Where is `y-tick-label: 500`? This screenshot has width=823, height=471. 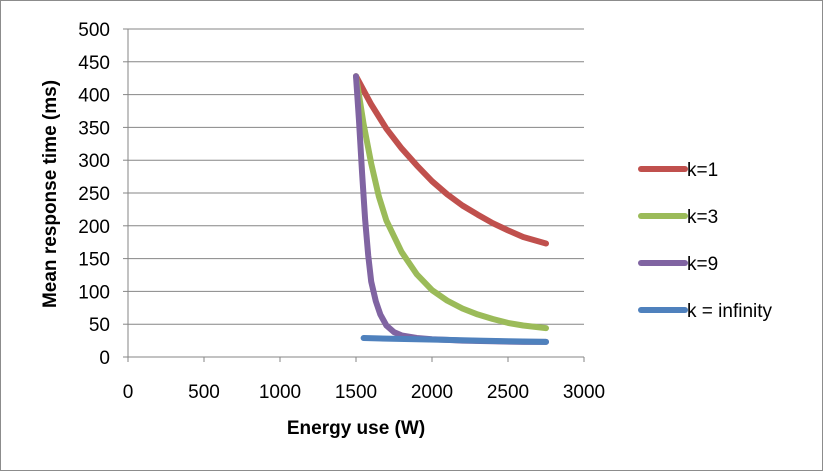
y-tick-label: 500 is located at coordinates (94, 30).